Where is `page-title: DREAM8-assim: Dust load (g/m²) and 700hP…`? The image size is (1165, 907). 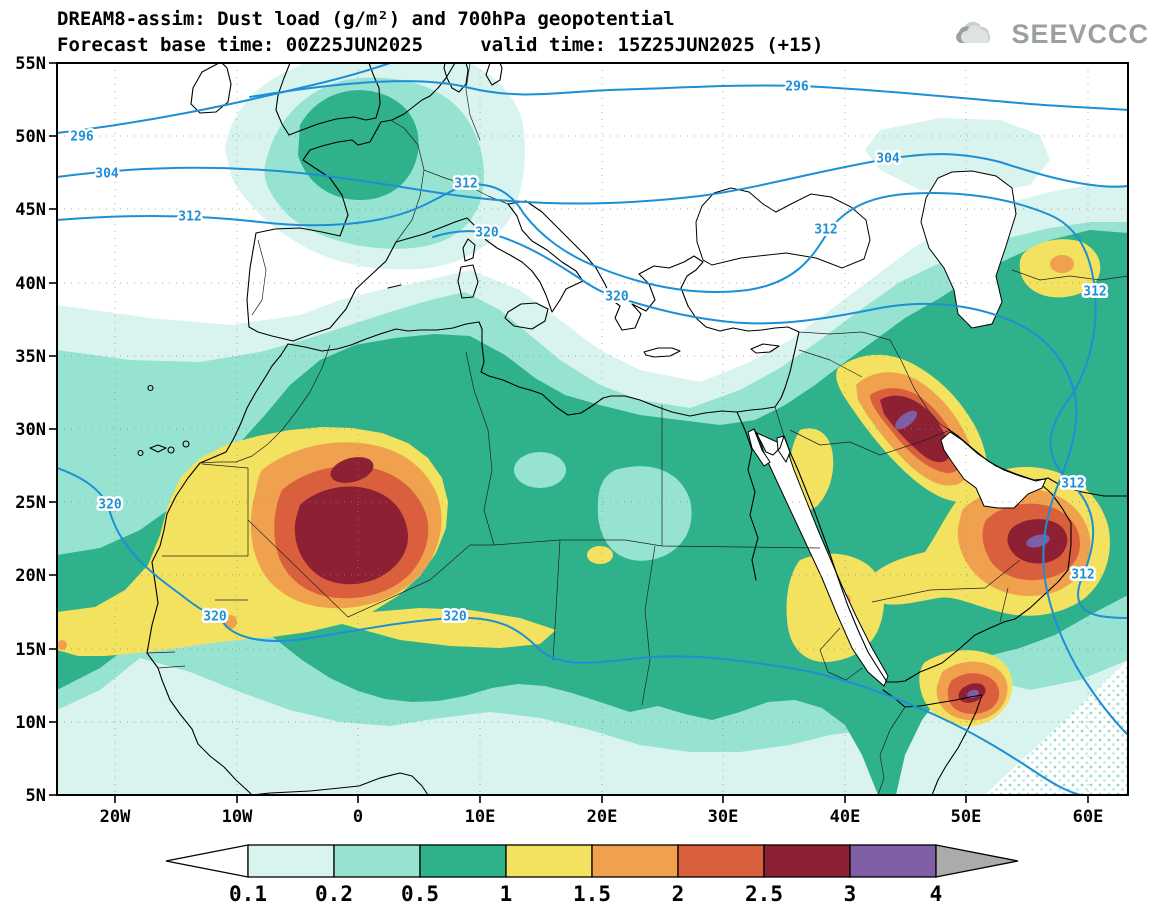 page-title: DREAM8-assim: Dust load (g/m²) and 700hP… is located at coordinates (366, 19).